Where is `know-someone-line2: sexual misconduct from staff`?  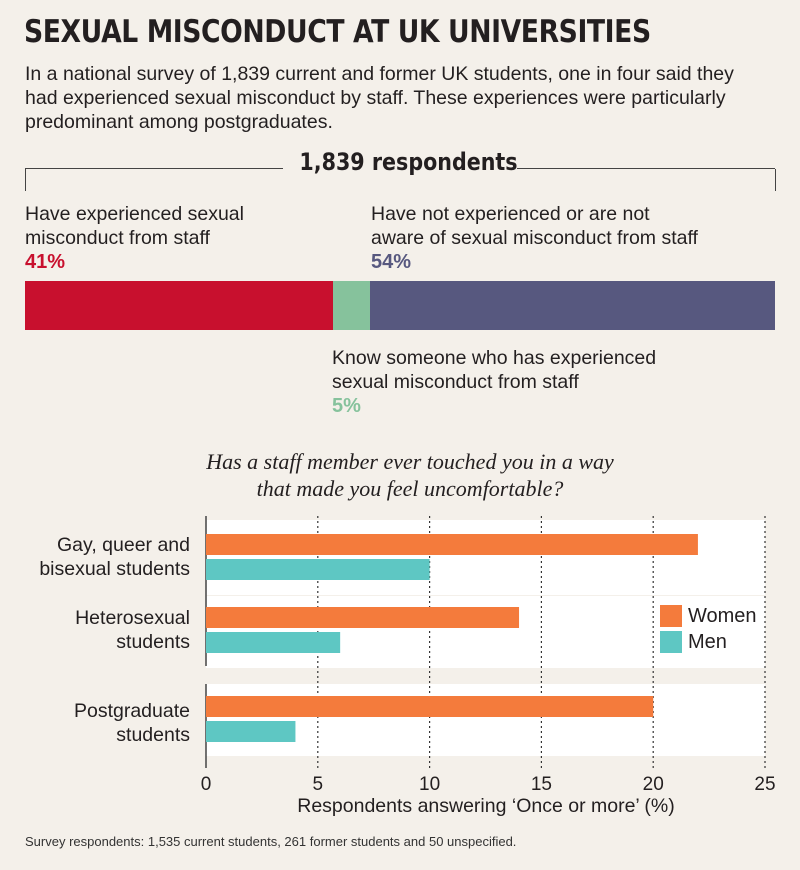
know-someone-line2: sexual misconduct from staff is located at coordinates (455, 382).